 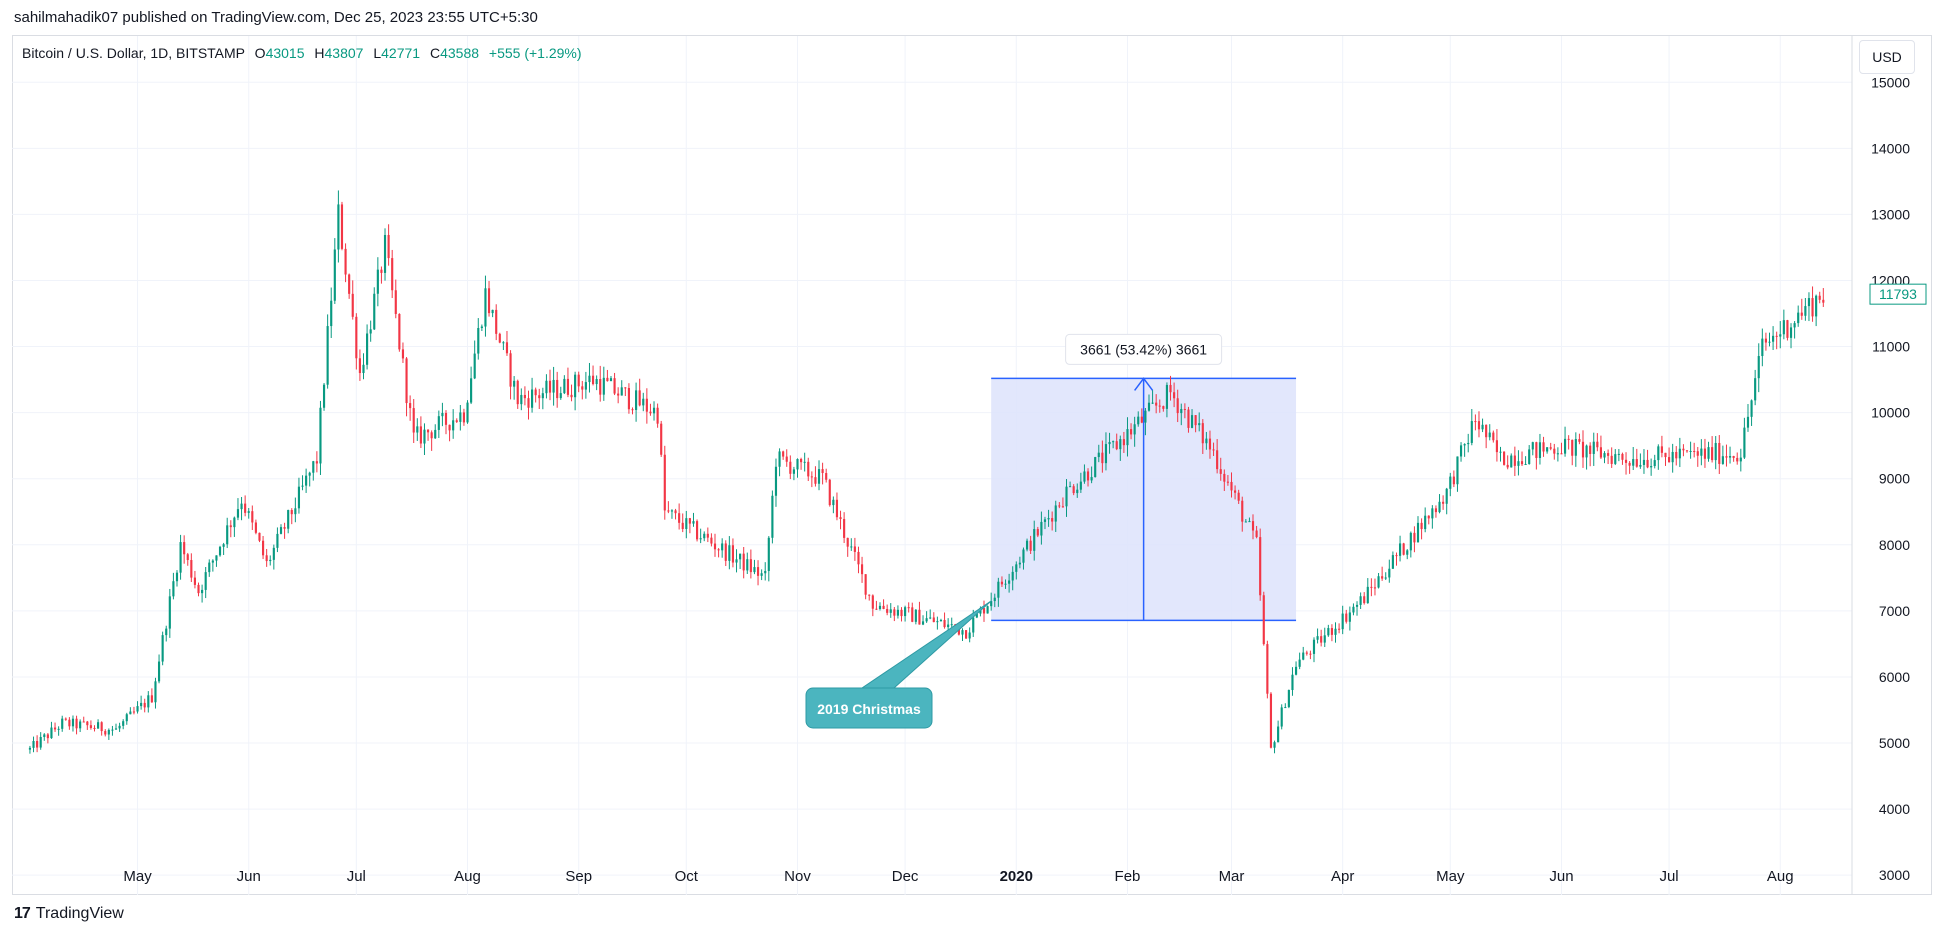 What do you see at coordinates (1128, 876) in the screenshot?
I see `x-tick-label: Feb` at bounding box center [1128, 876].